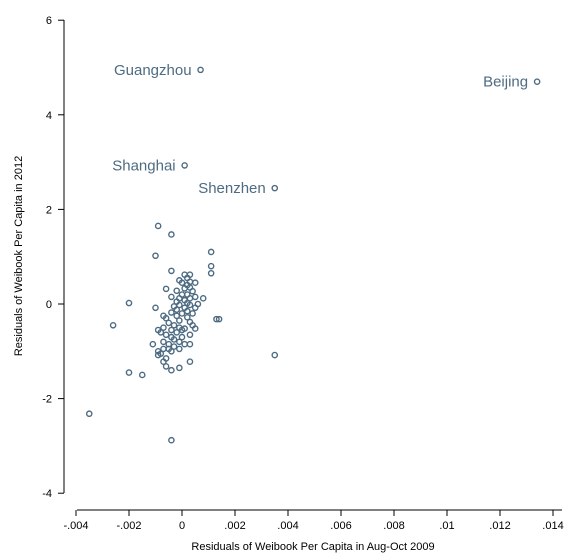  I want to click on y-tick-label: 4, so click(49, 116).